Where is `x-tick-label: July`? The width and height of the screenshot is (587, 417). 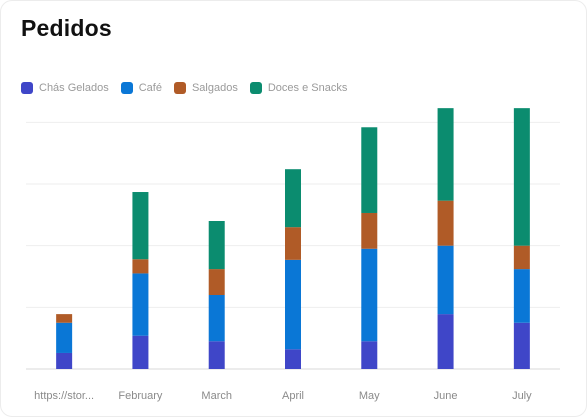
x-tick-label: July is located at coordinates (522, 396).